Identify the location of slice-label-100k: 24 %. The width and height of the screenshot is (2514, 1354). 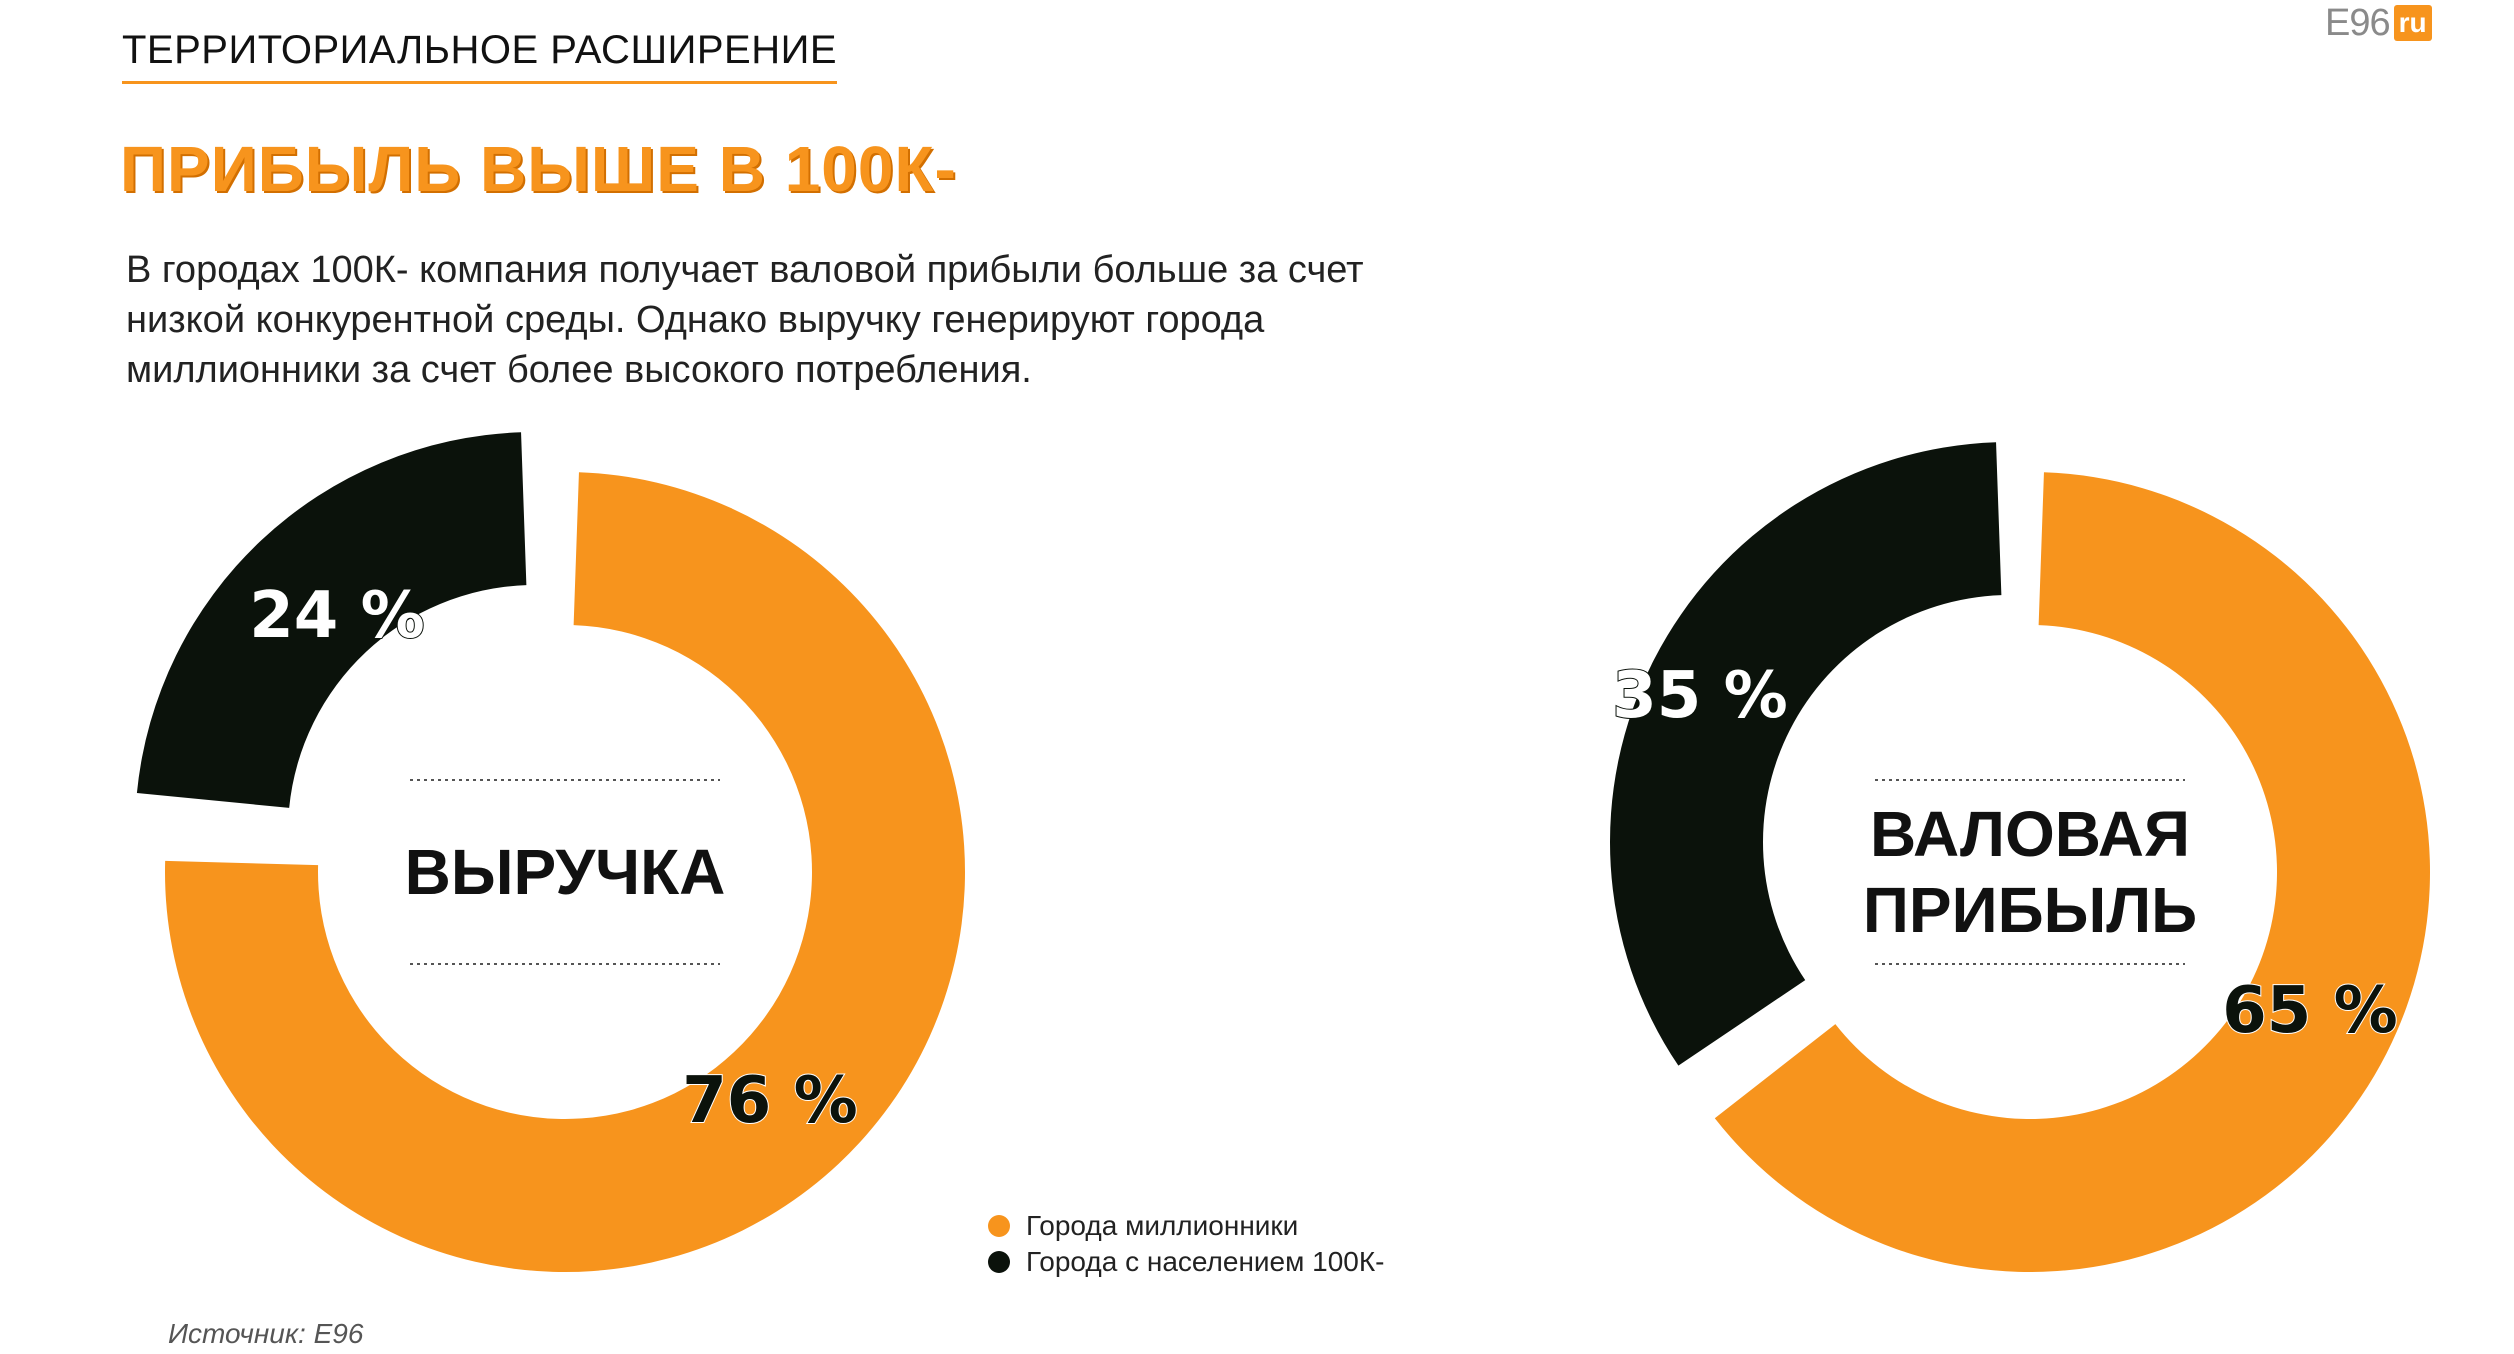
(336, 616).